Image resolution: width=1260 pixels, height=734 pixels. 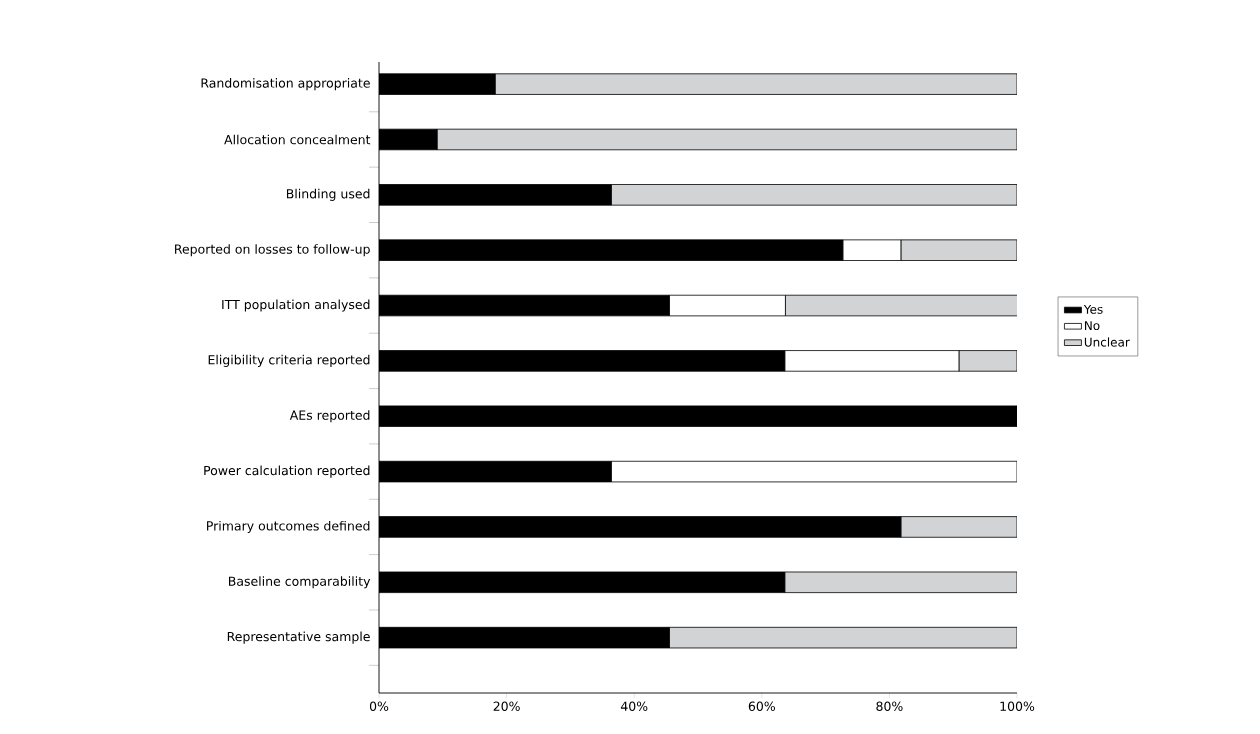 What do you see at coordinates (1017, 706) in the screenshot?
I see `x-tick-label: 100%` at bounding box center [1017, 706].